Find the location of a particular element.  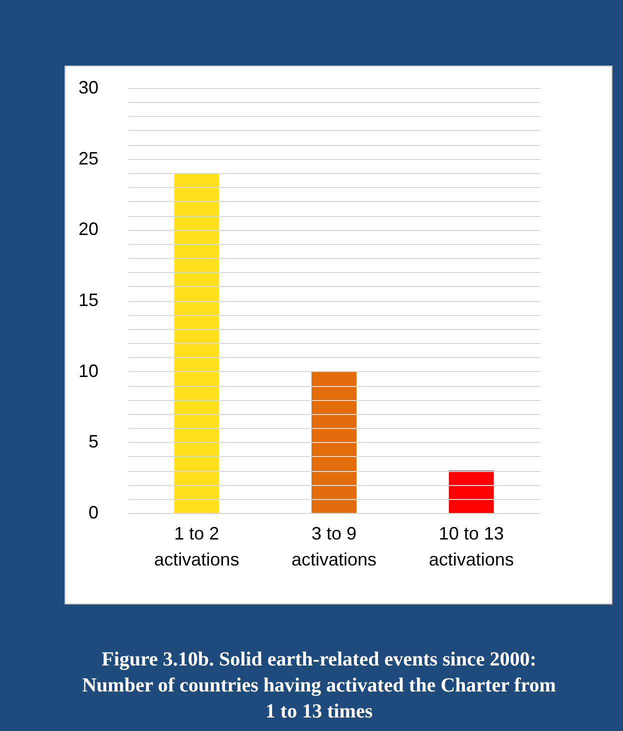

y-tick-label: 25 is located at coordinates (88, 158).